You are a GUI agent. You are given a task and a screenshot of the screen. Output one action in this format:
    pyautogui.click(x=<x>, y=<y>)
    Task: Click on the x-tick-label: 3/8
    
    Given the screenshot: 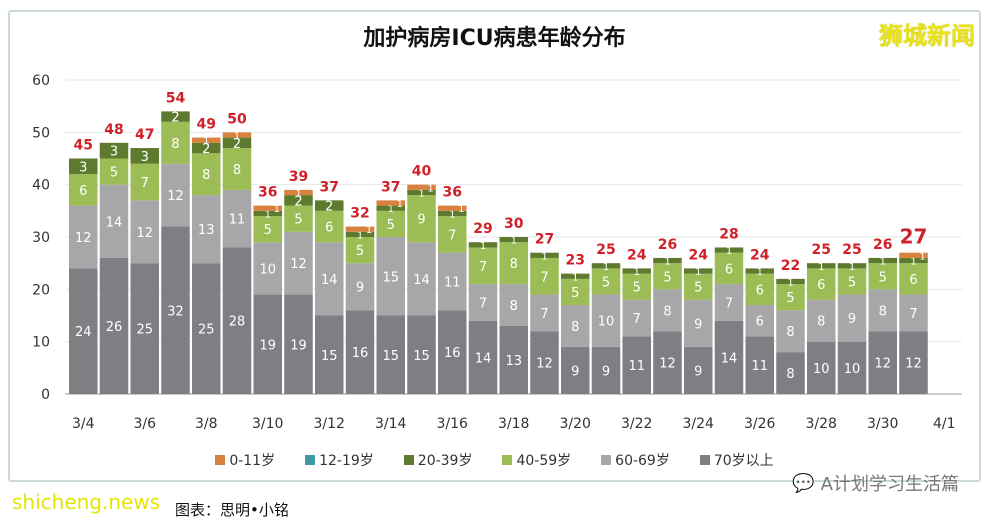 What is the action you would take?
    pyautogui.click(x=206, y=424)
    